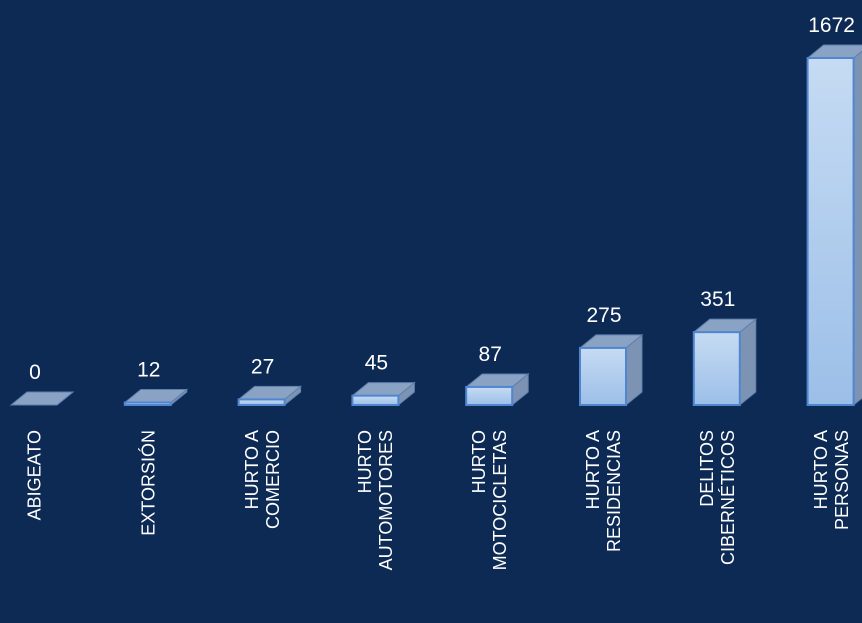  Describe the element at coordinates (148, 370) in the screenshot. I see `value-label: 12` at that location.